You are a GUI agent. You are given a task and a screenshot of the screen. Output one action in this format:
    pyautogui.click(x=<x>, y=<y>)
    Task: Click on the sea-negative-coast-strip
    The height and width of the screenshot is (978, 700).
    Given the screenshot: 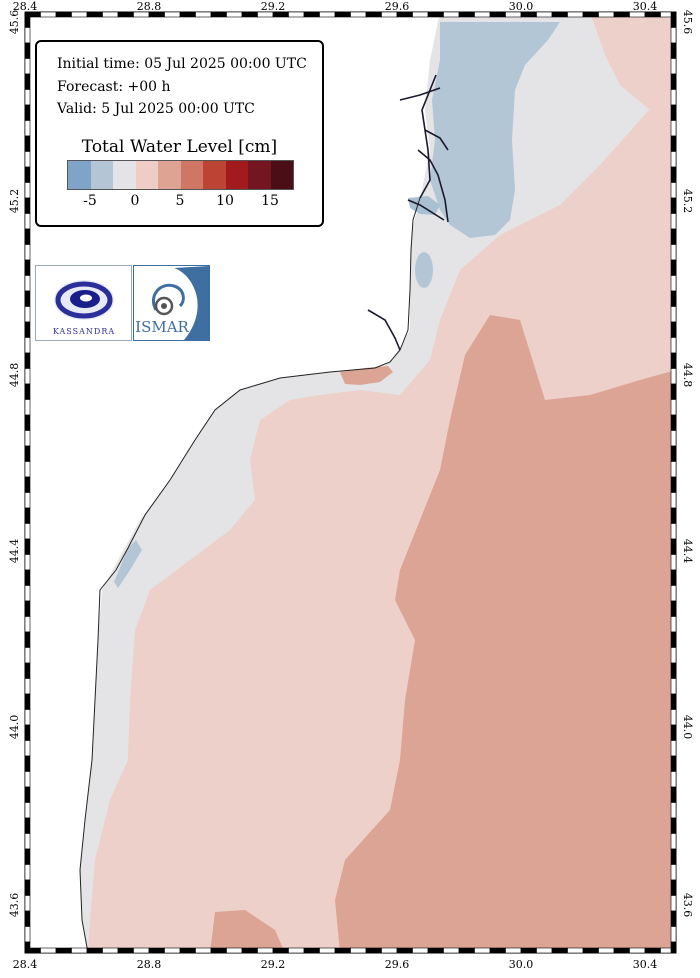 What is the action you would take?
    pyautogui.click(x=128, y=564)
    